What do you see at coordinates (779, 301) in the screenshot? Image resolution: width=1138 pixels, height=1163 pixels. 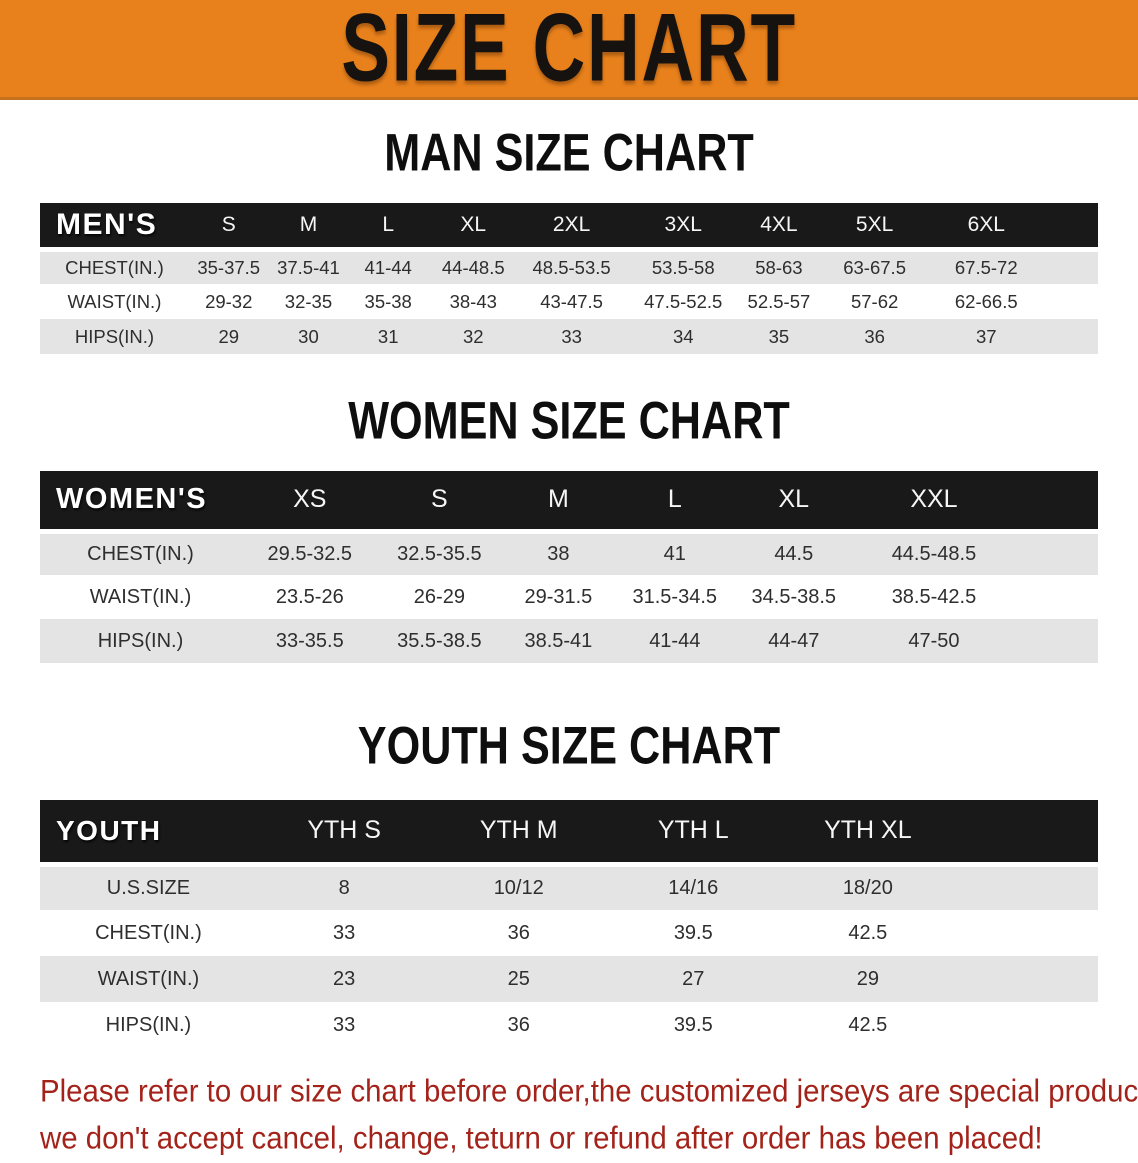 I see `value-cell: 52.5-57` at bounding box center [779, 301].